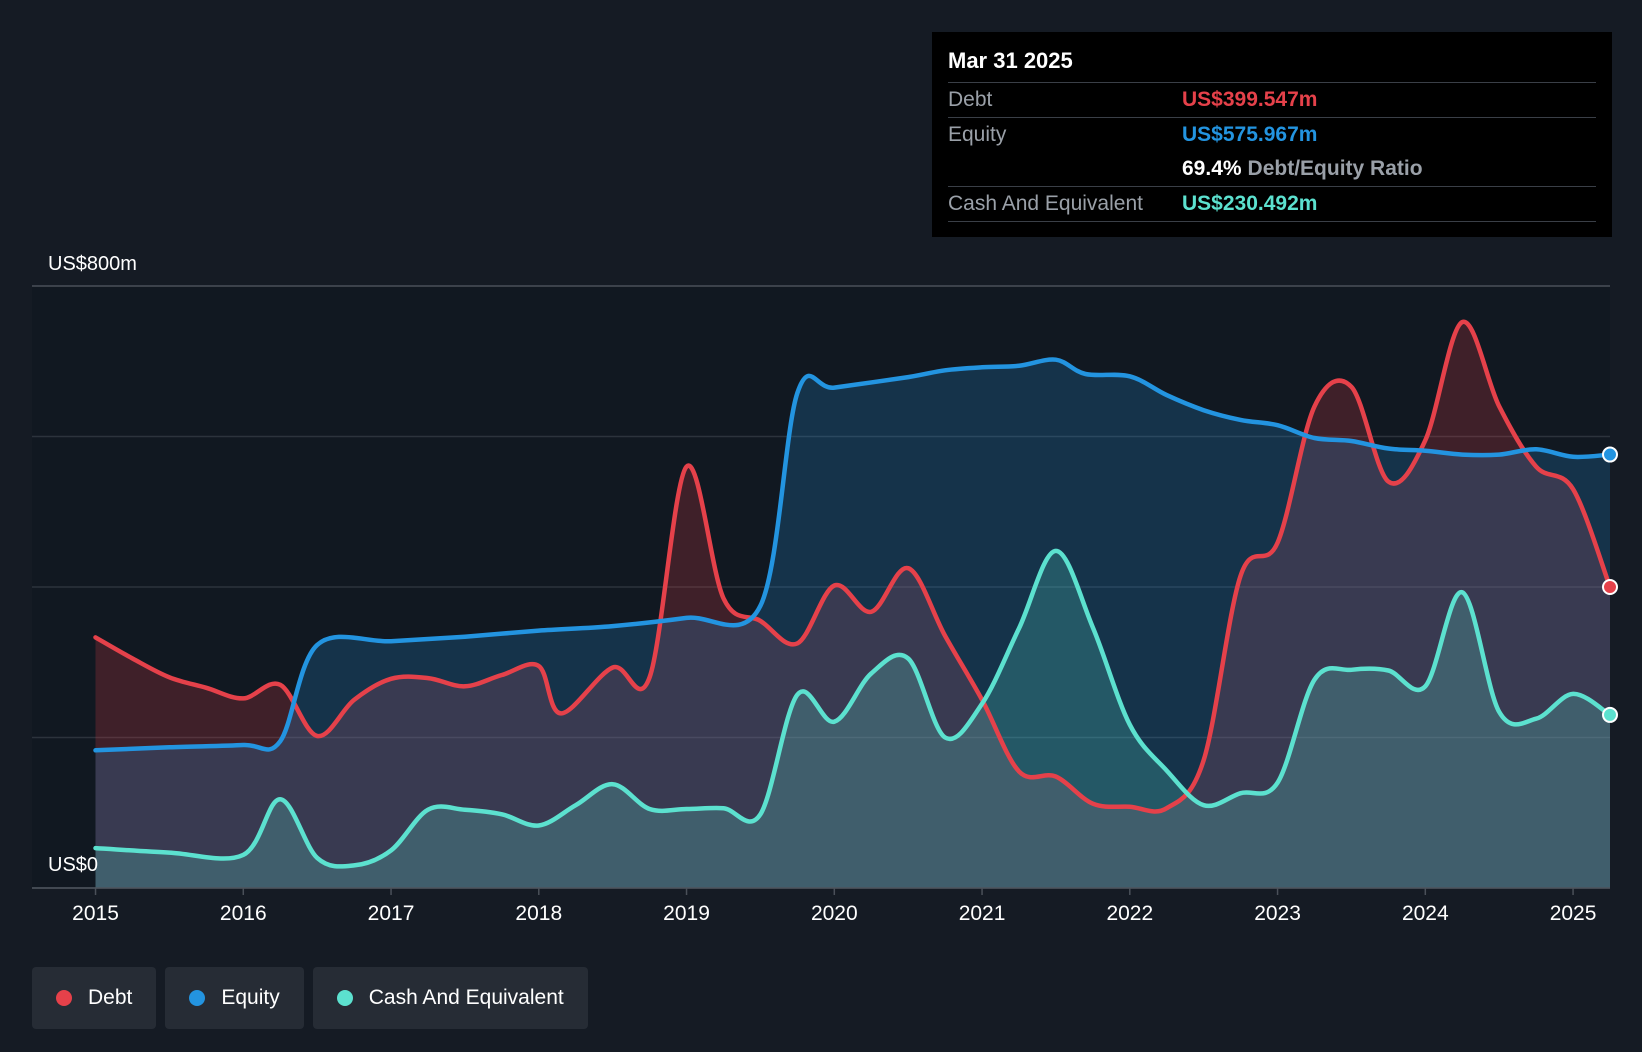 This screenshot has width=1642, height=1052. I want to click on equity-dot-icon, so click(197, 998).